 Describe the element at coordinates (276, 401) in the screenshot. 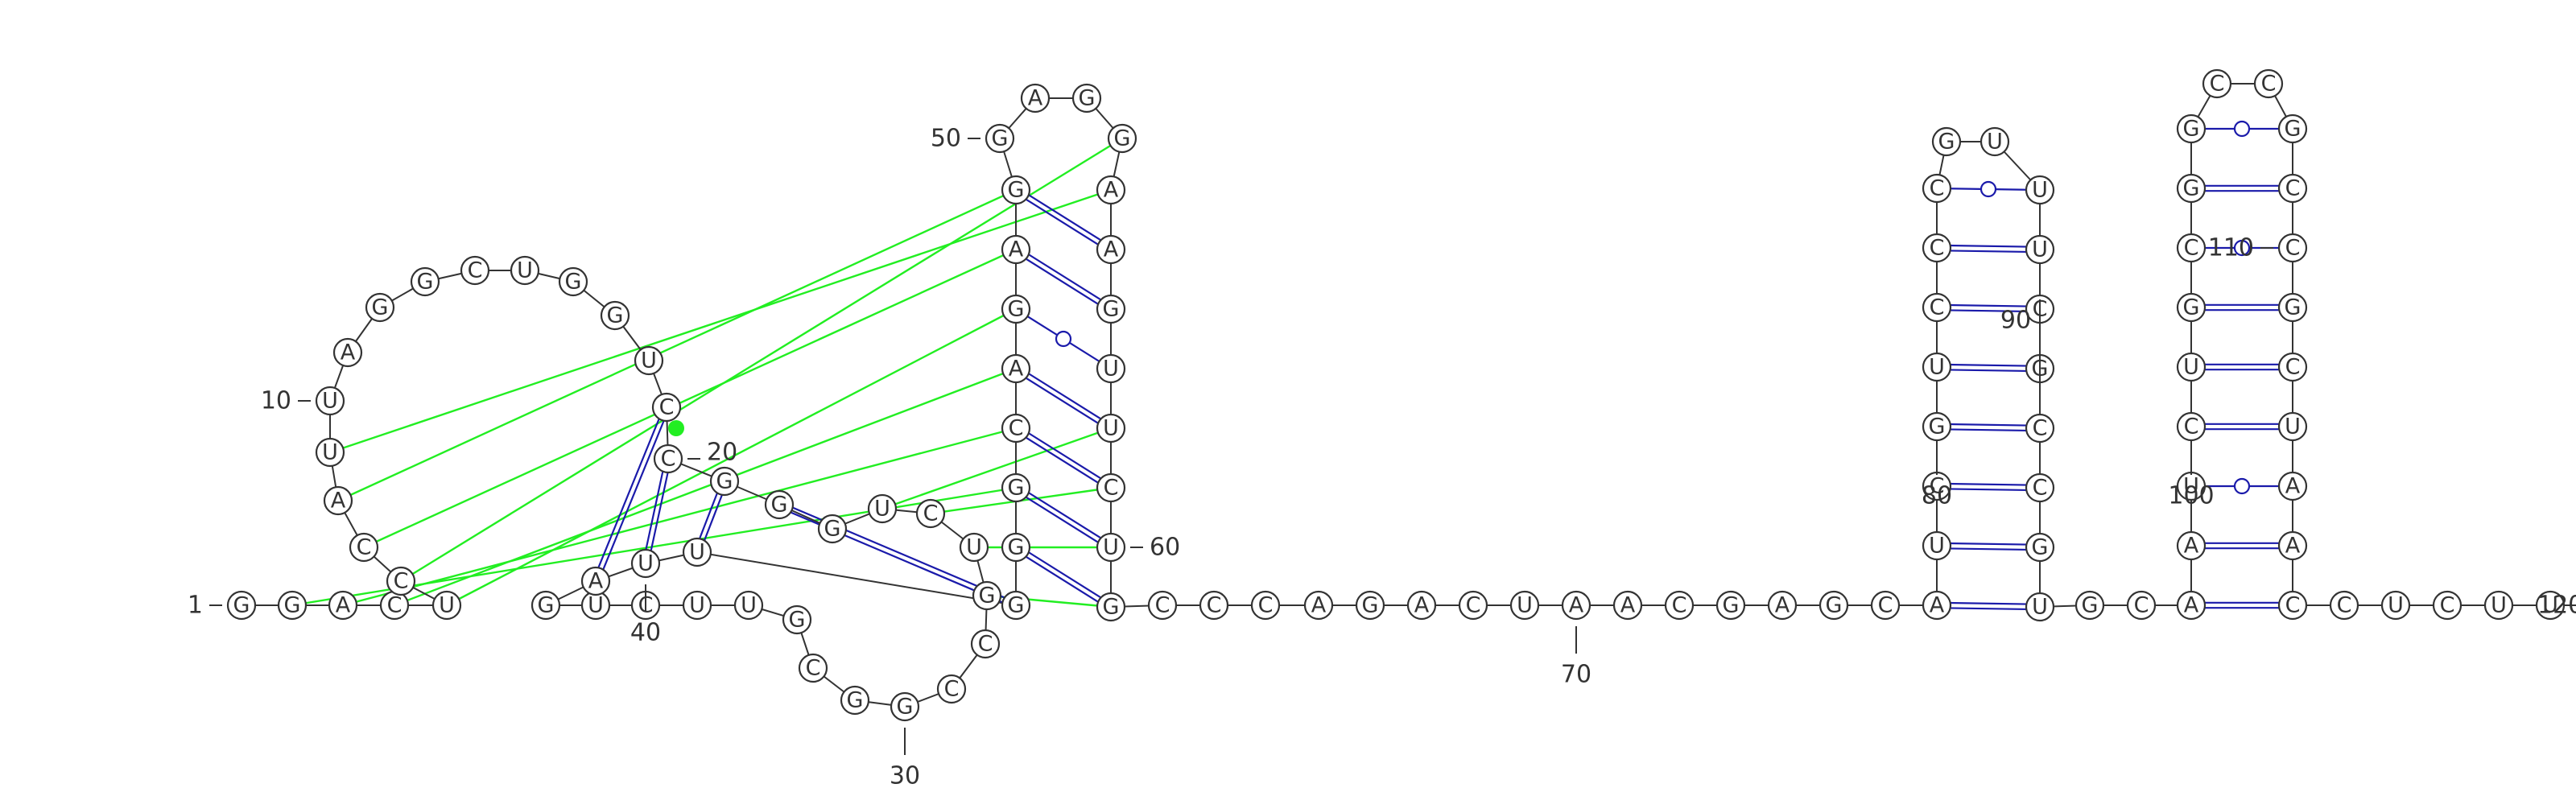

I see `position-number: 10` at that location.